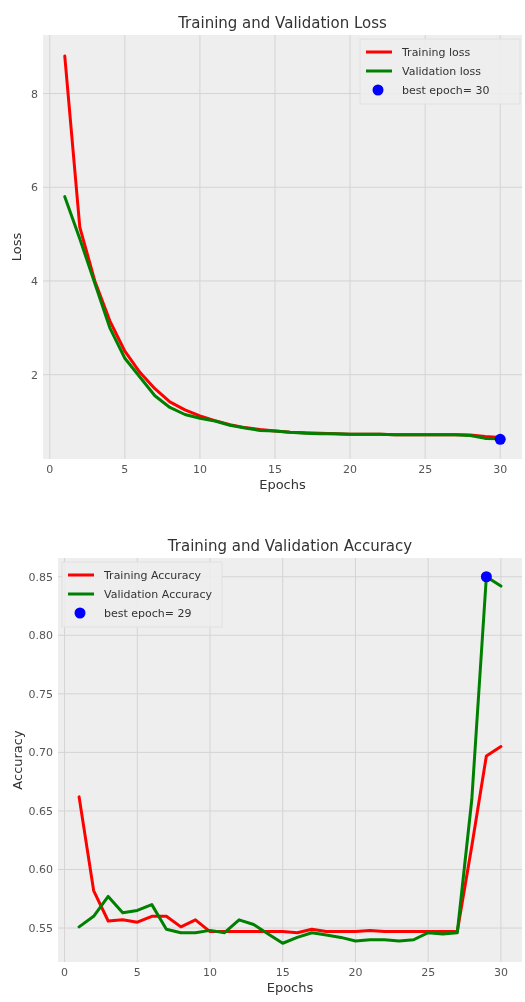 This screenshot has height=1002, width=525. What do you see at coordinates (16, 247) in the screenshot?
I see `y-axis-title: Loss` at bounding box center [16, 247].